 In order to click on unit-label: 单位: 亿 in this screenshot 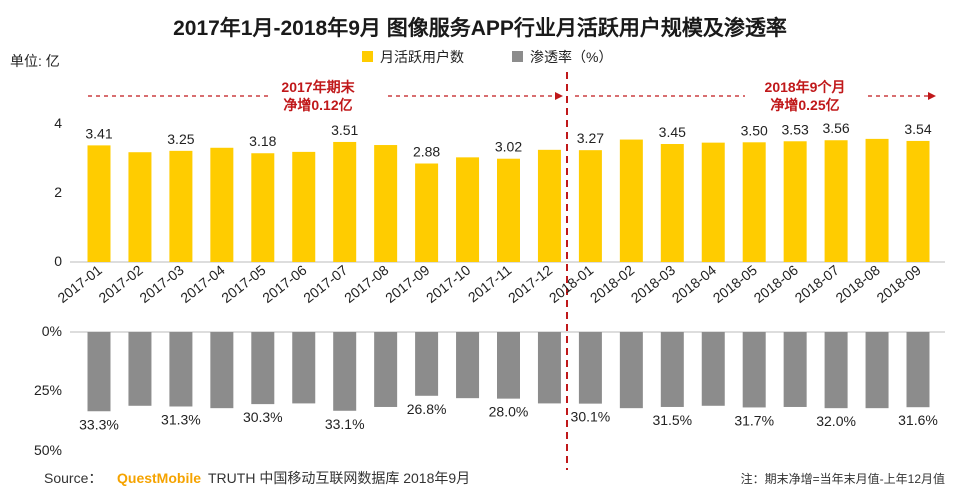, I will do `click(35, 61)`.